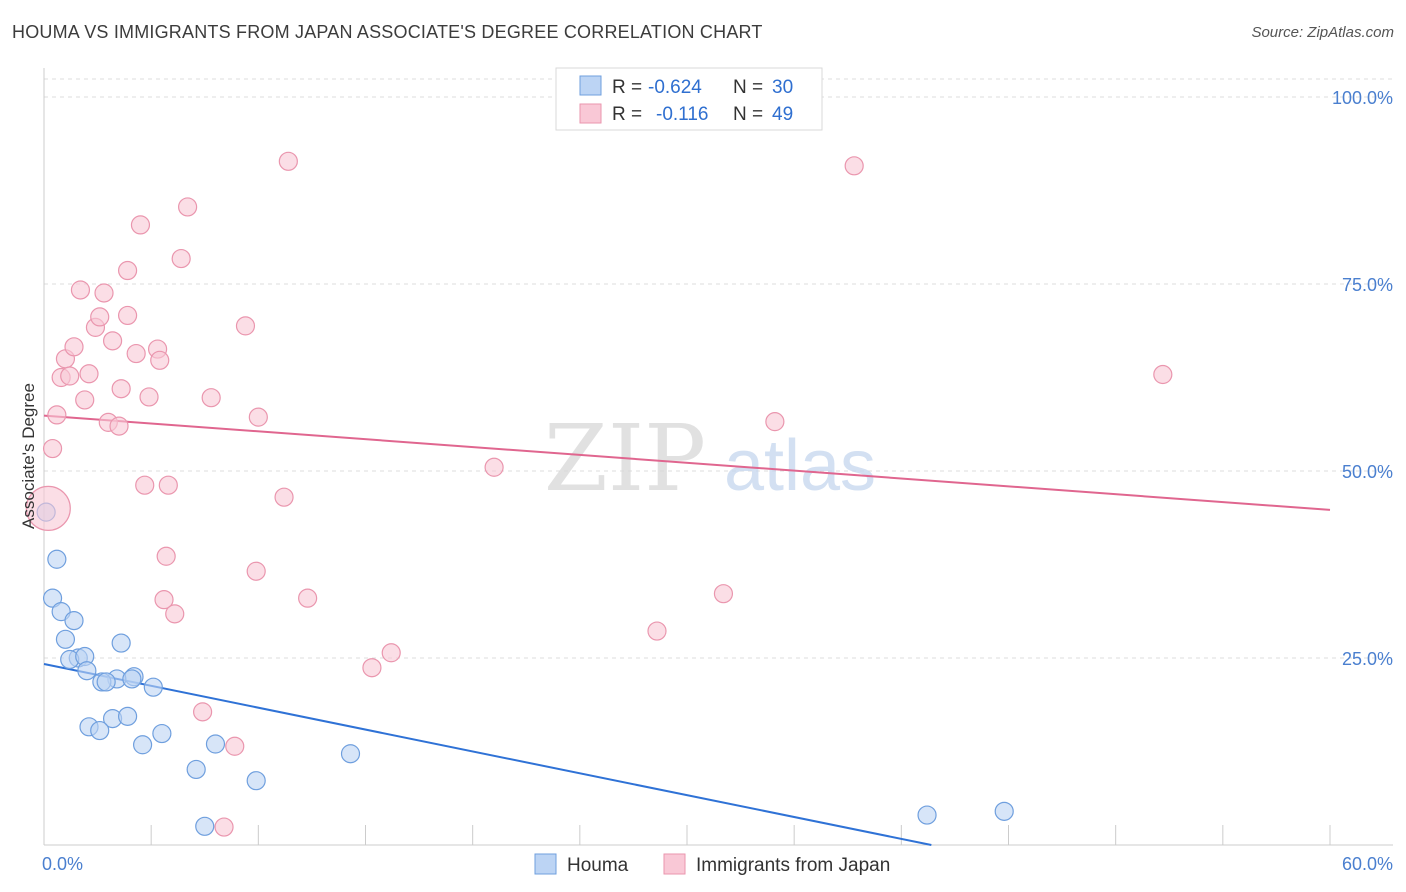 This screenshot has height=892, width=1406. I want to click on y-axis-label: Associate's Degree, so click(28, 456).